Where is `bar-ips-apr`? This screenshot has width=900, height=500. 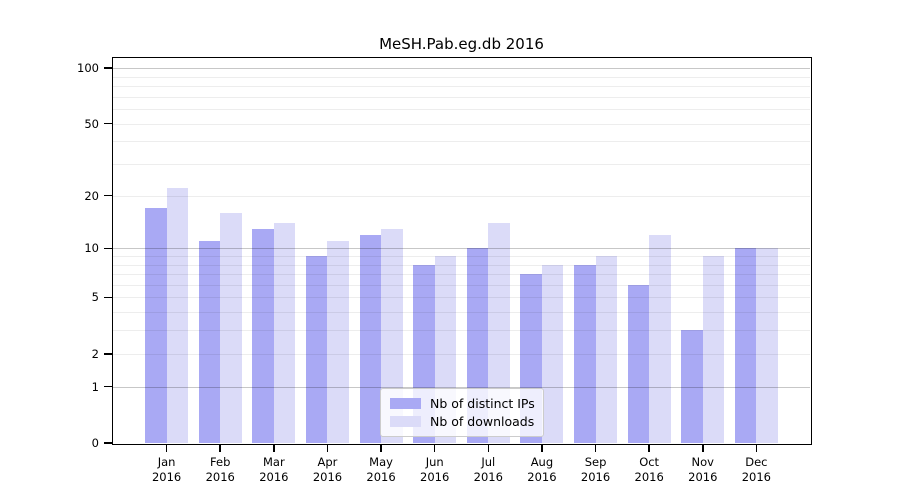
bar-ips-apr is located at coordinates (316, 349).